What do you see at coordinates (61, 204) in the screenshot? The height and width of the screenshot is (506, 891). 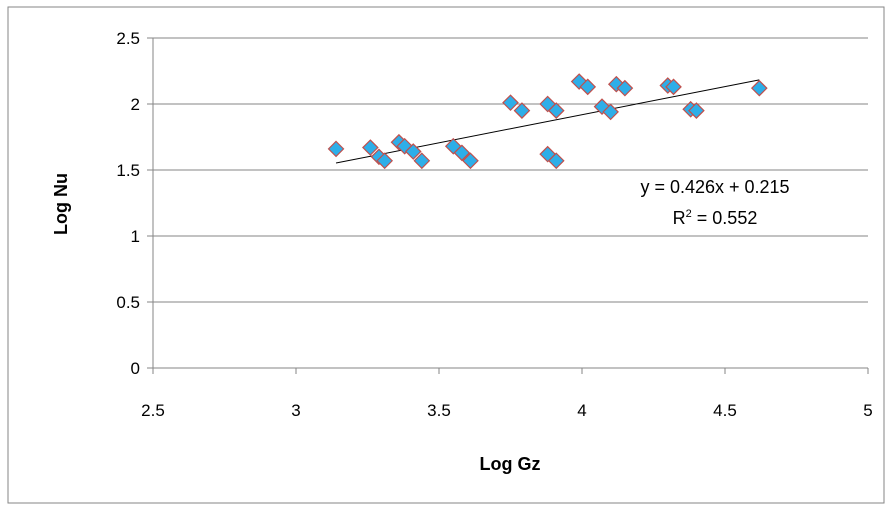 I see `y-axis-title: Log Nu` at bounding box center [61, 204].